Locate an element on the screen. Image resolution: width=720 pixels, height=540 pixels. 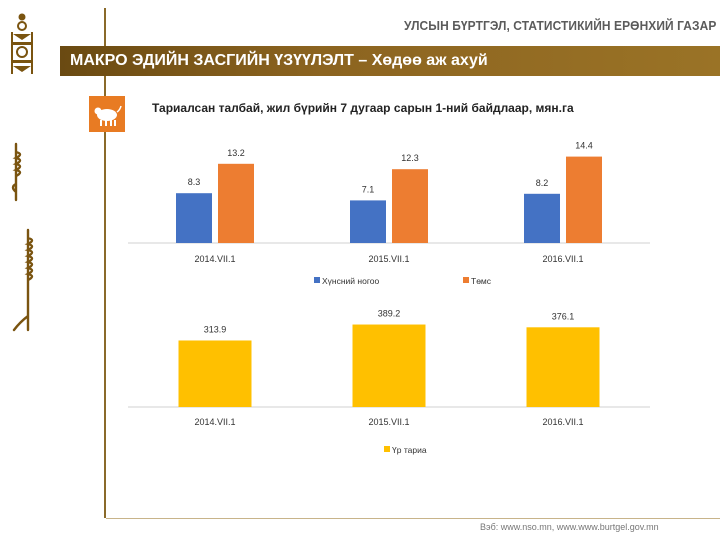
footer-website: Вэб: www.nso.mn, www.www.burtgel.gov.mn is located at coordinates (569, 527).